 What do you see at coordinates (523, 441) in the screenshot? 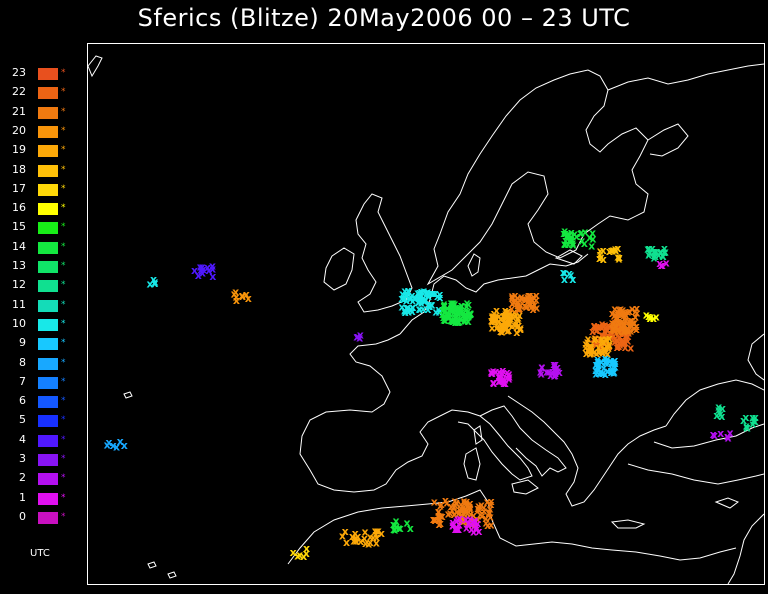
I see `coastline-italy` at bounding box center [523, 441].